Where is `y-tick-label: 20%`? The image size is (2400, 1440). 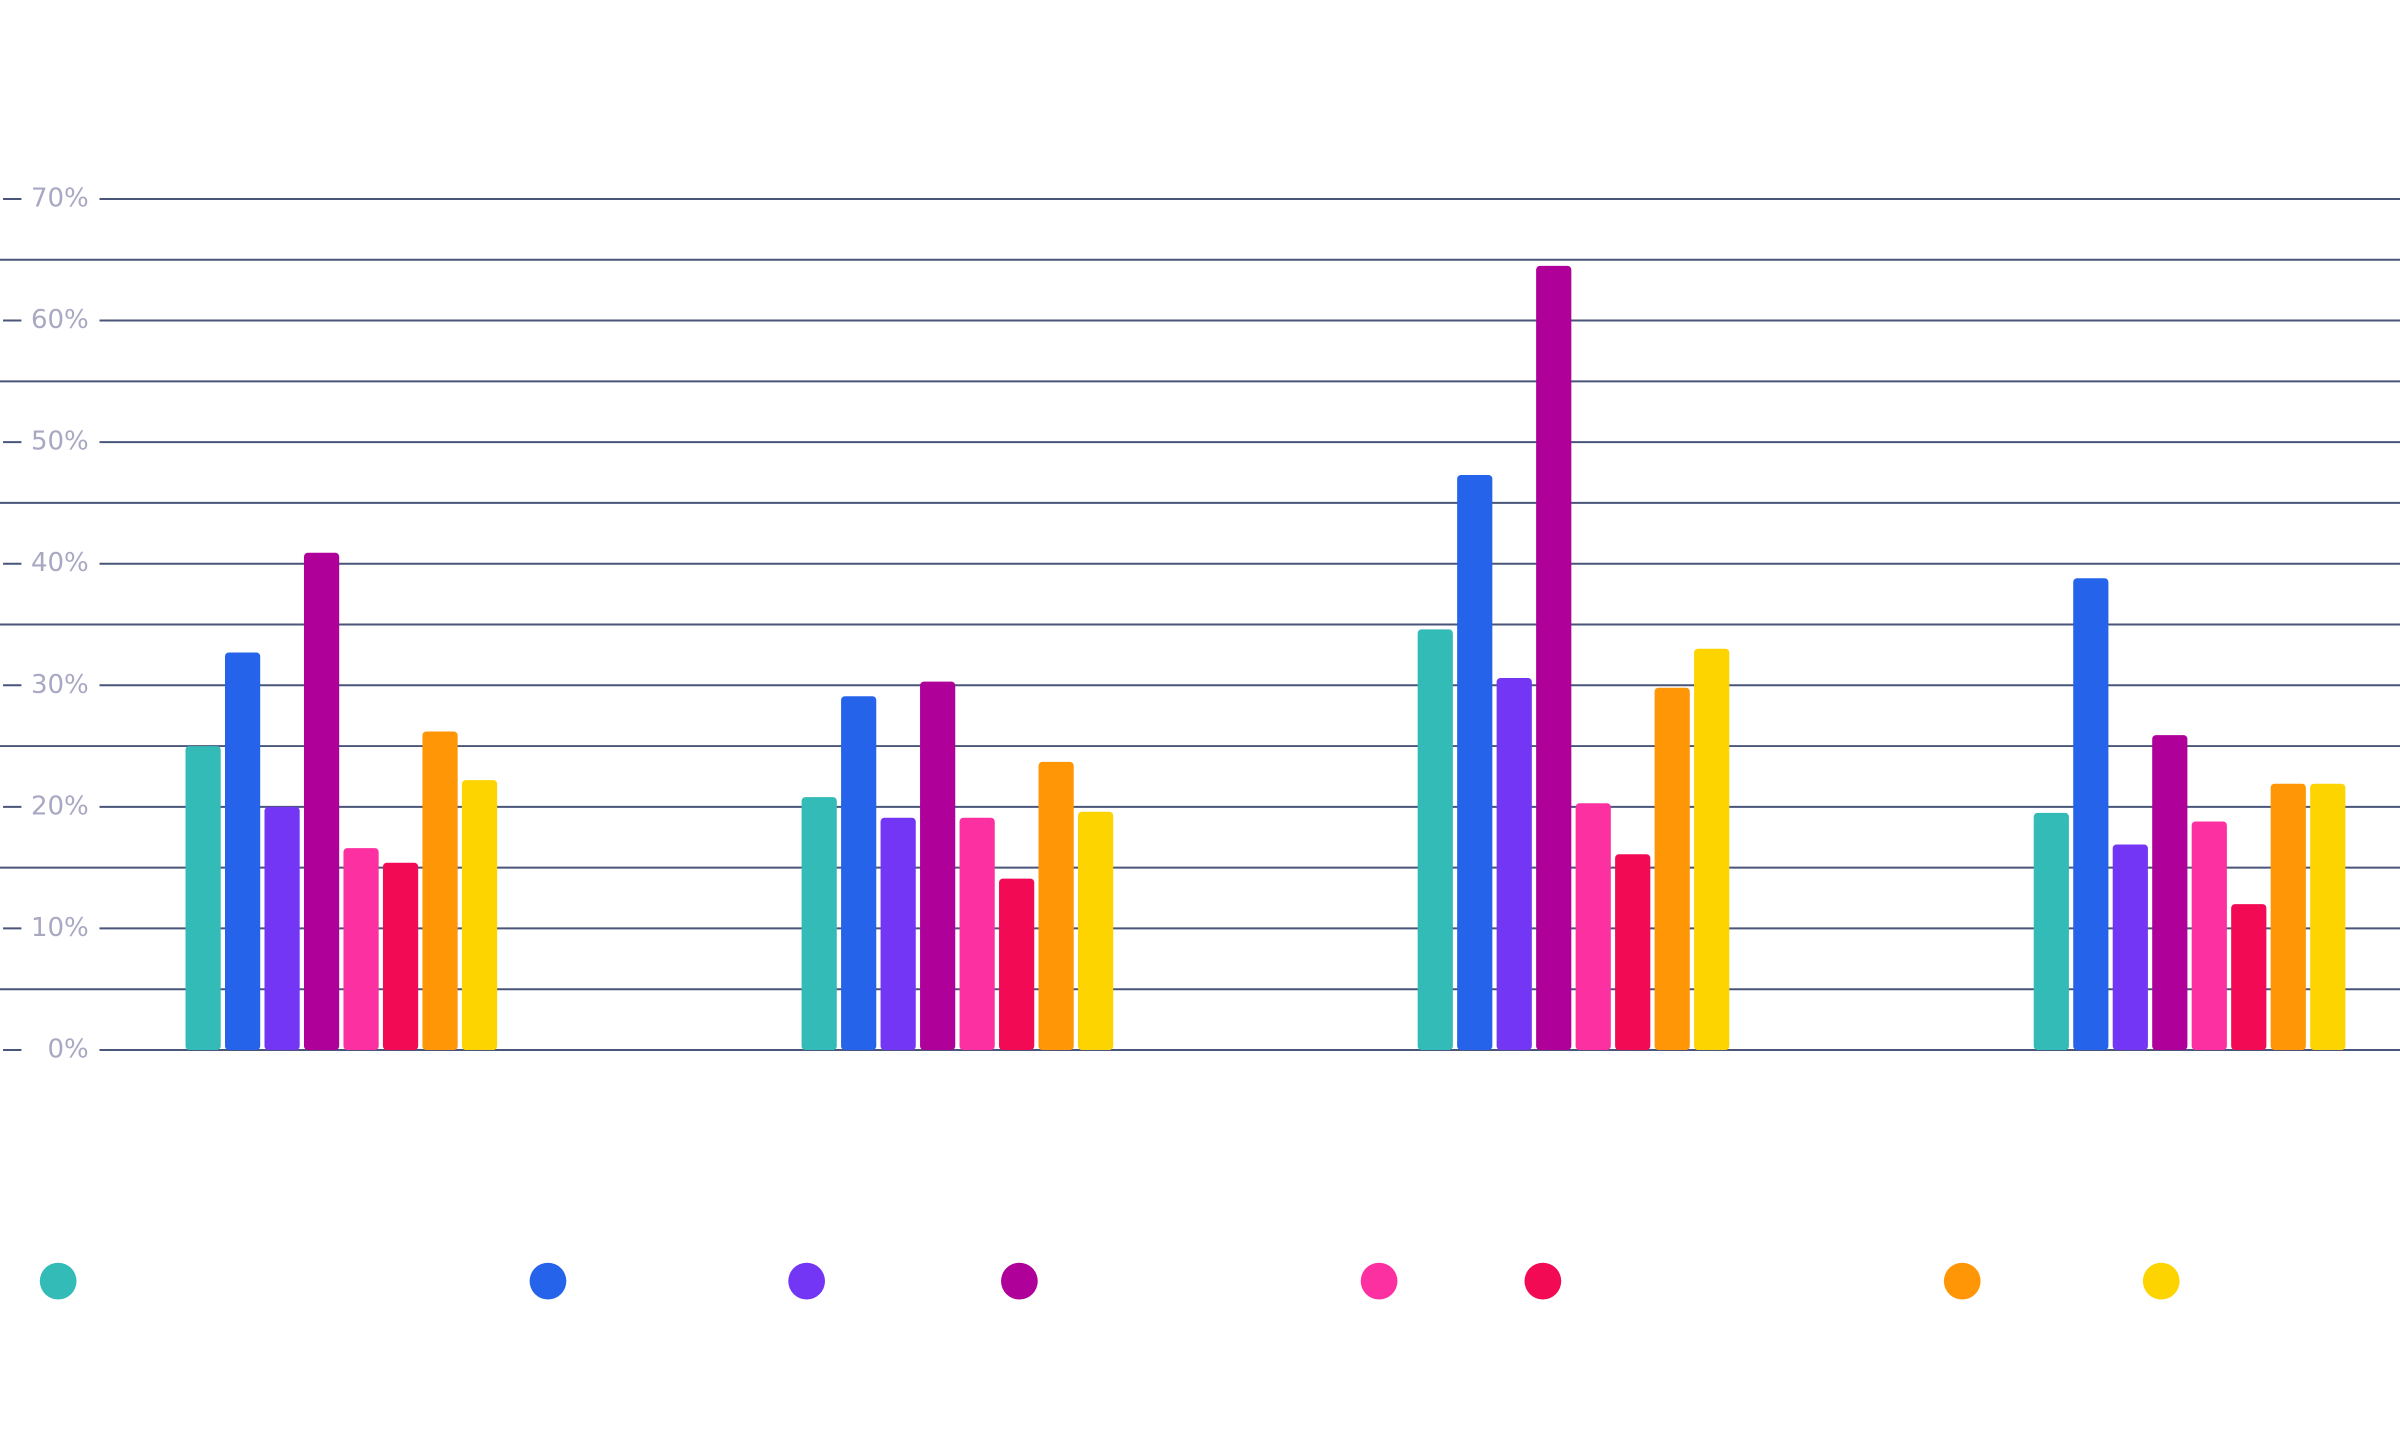 y-tick-label: 20% is located at coordinates (60, 806).